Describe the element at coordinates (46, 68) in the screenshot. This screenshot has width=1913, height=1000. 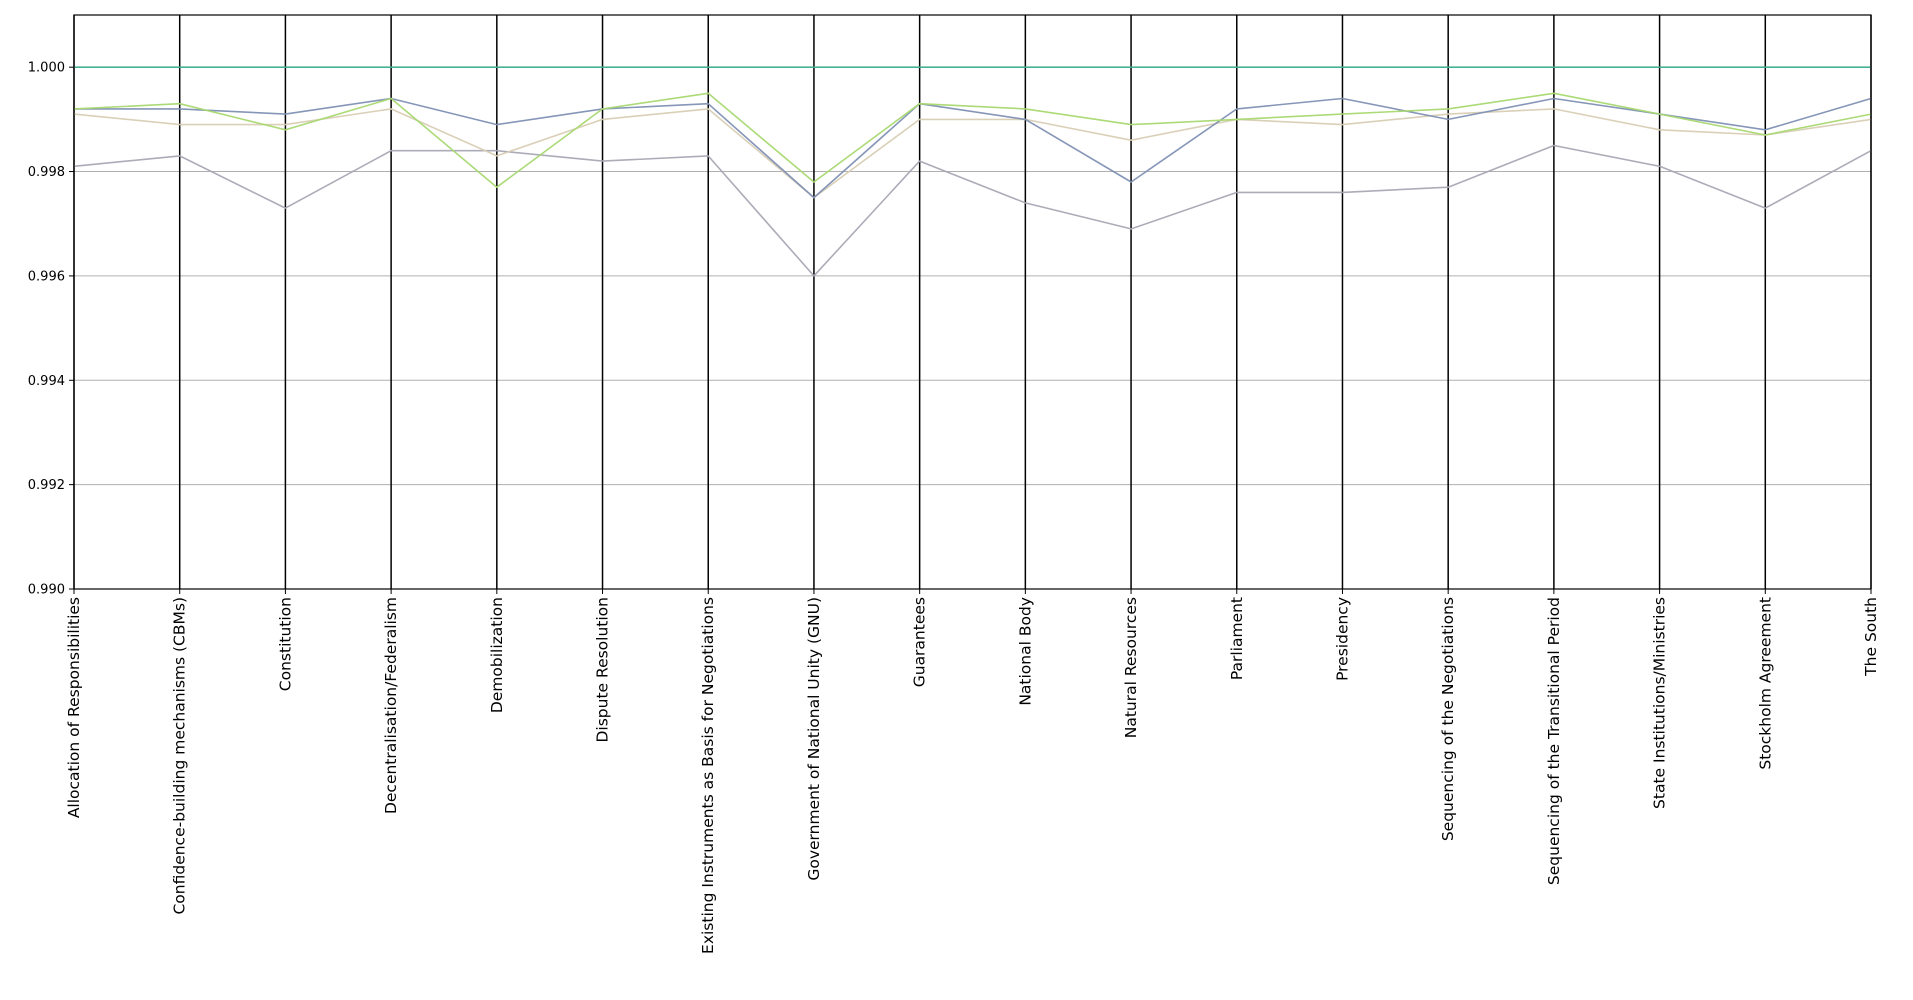
I see `y-tick-label: 1.000` at that location.